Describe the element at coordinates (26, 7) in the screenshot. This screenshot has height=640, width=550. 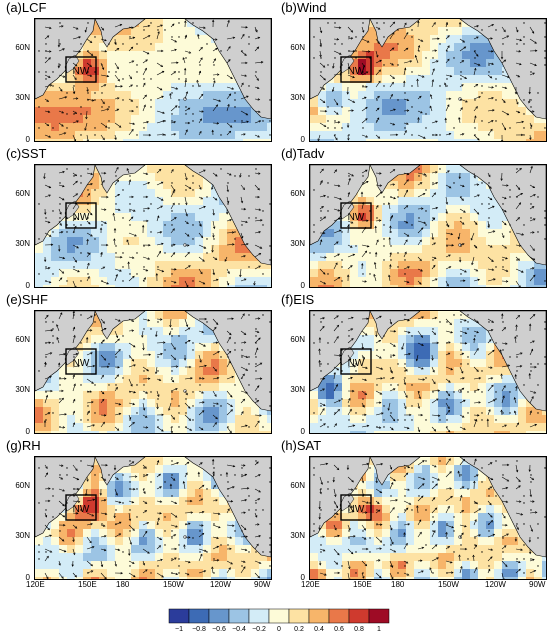
I see `panel-title: (a)LCF` at that location.